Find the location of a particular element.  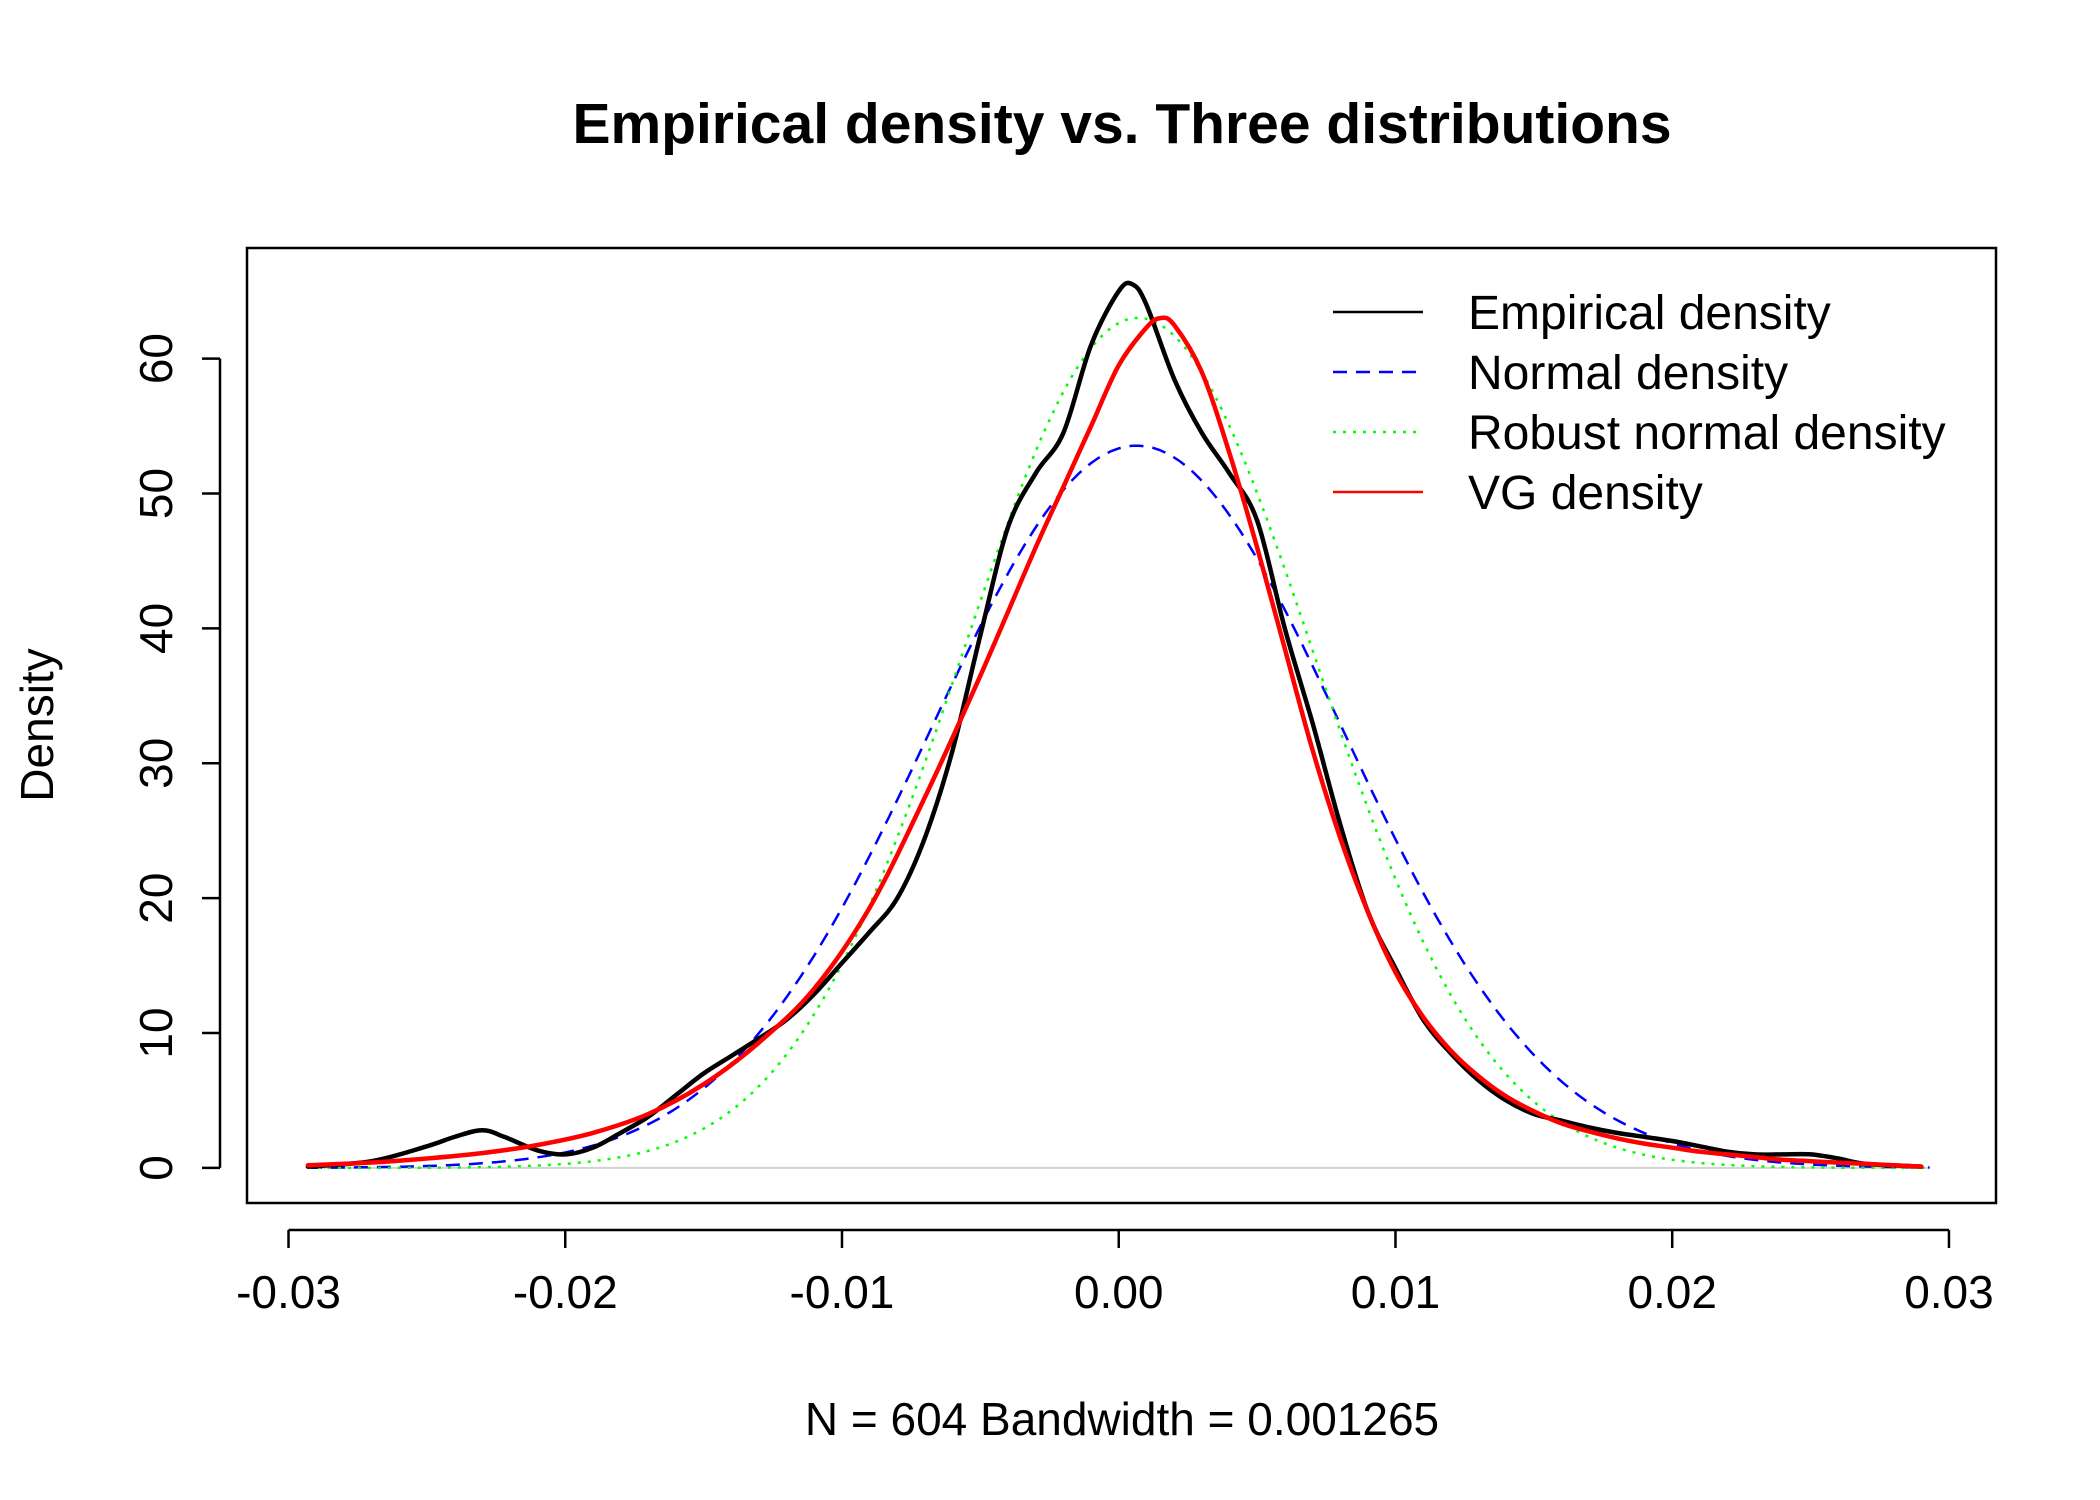

y-axis: 0 10 20 30 40 50 60 is located at coordinates (176, 757).